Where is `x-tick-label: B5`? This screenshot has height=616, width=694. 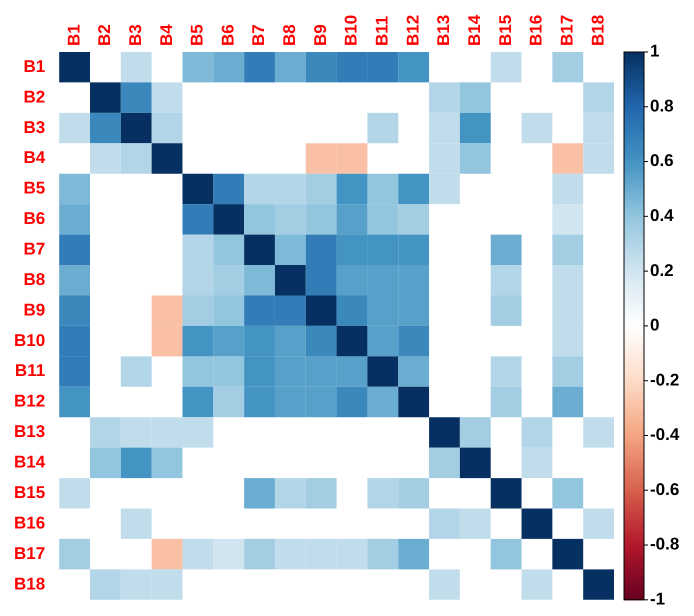
x-tick-label: B5 is located at coordinates (197, 35).